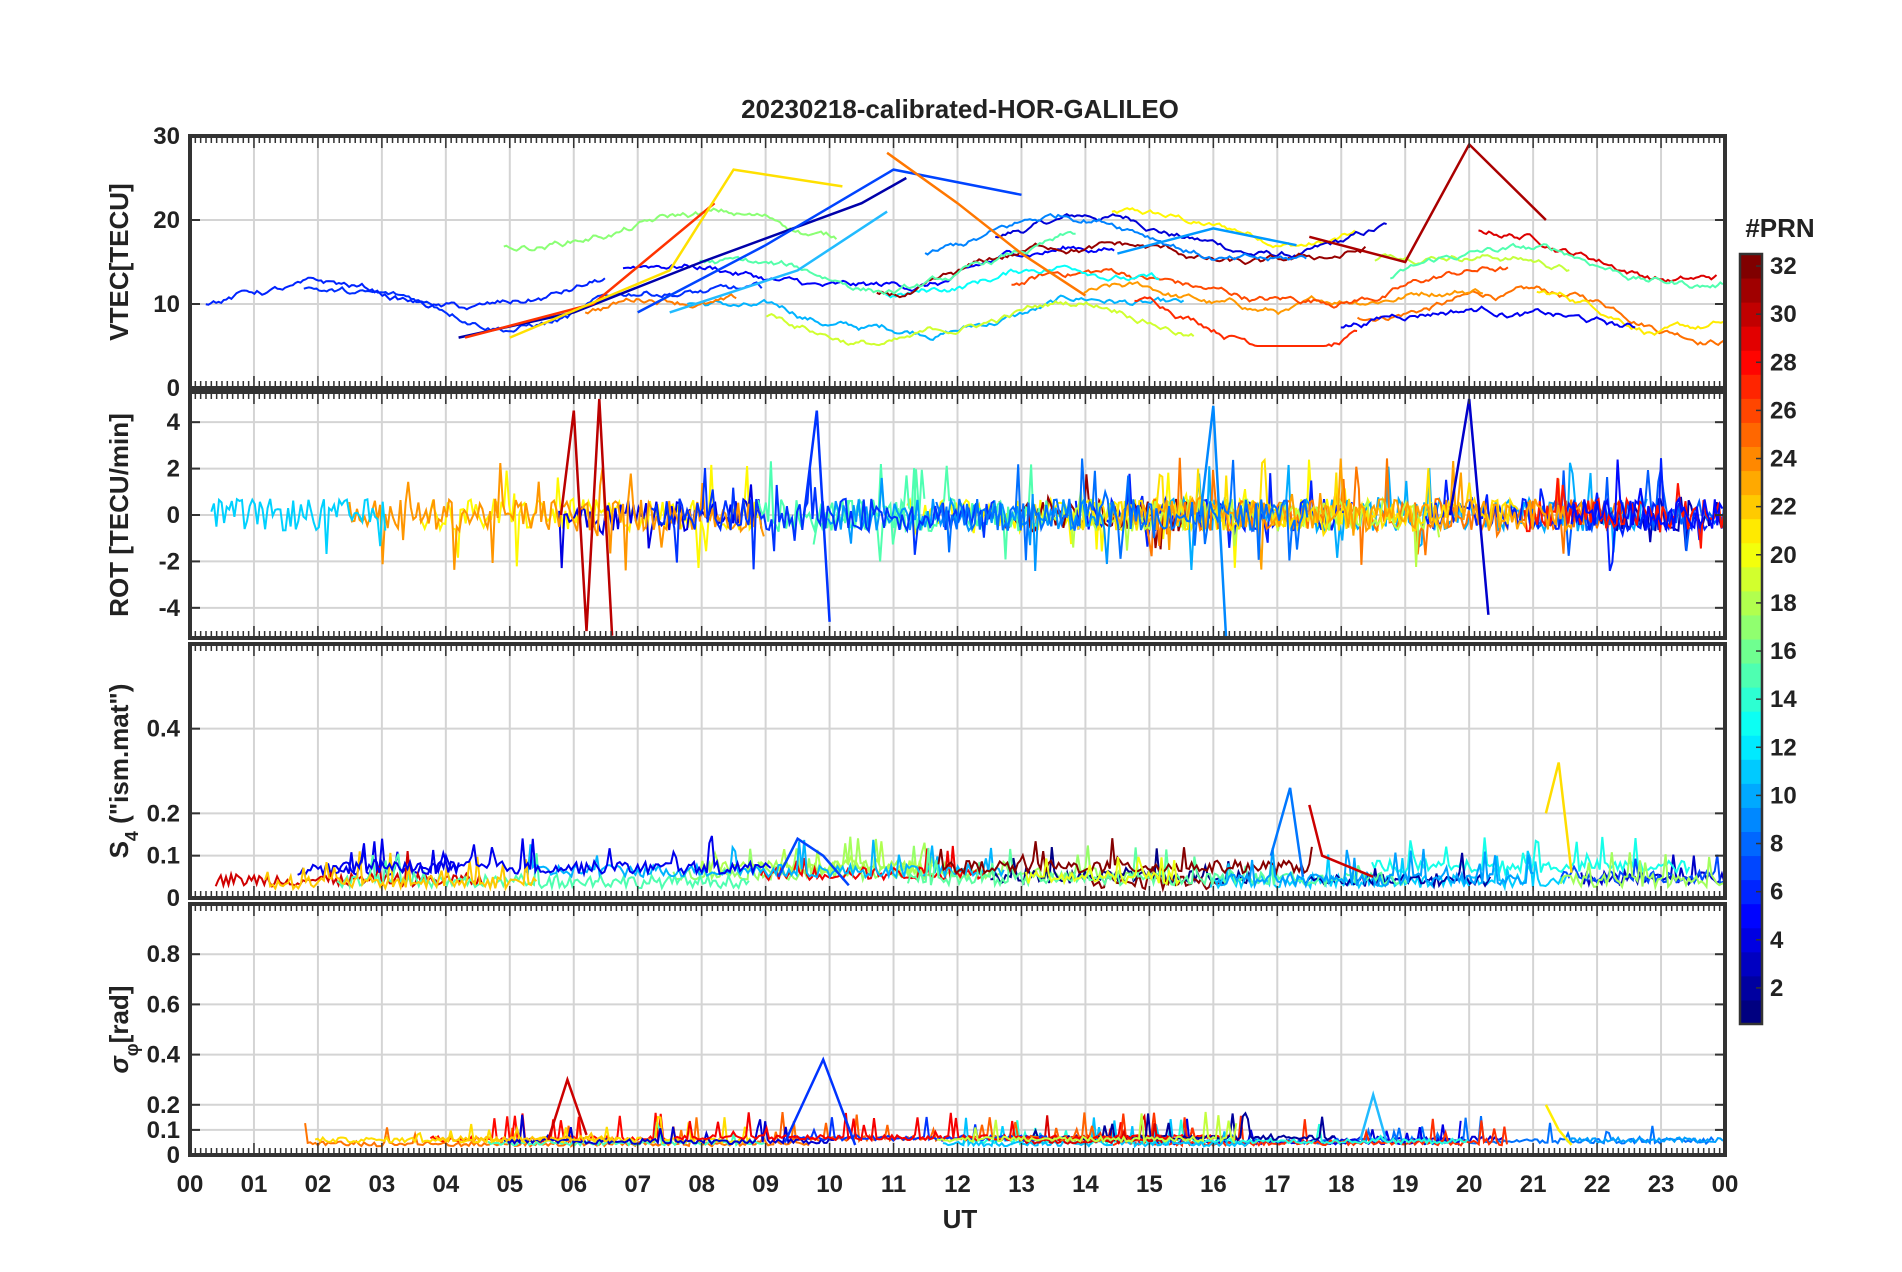  What do you see at coordinates (163, 1004) in the screenshot?
I see `y-tick-label: 0.6` at bounding box center [163, 1004].